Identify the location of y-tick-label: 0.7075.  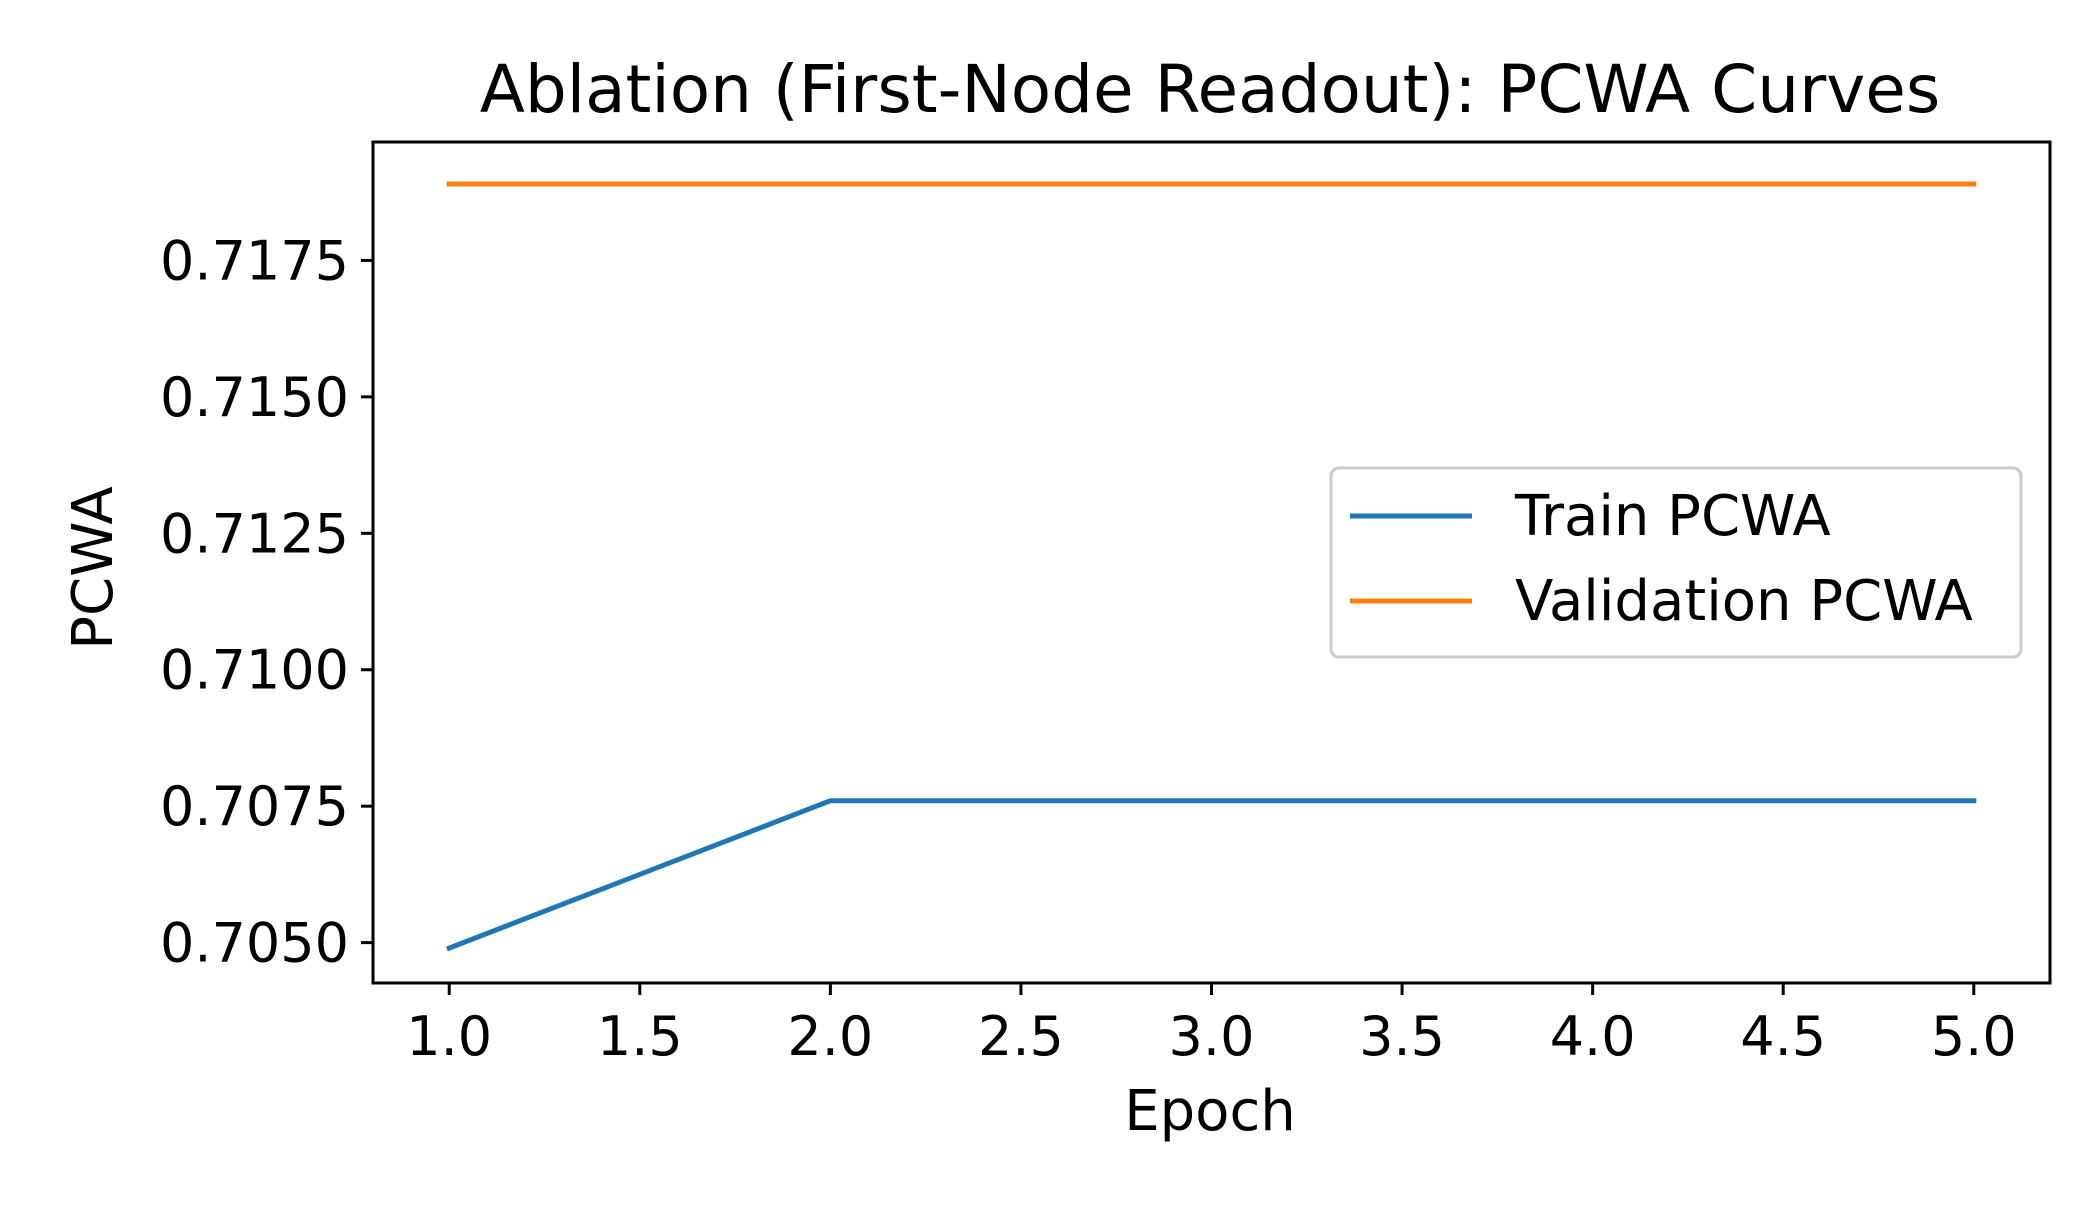
(254, 806).